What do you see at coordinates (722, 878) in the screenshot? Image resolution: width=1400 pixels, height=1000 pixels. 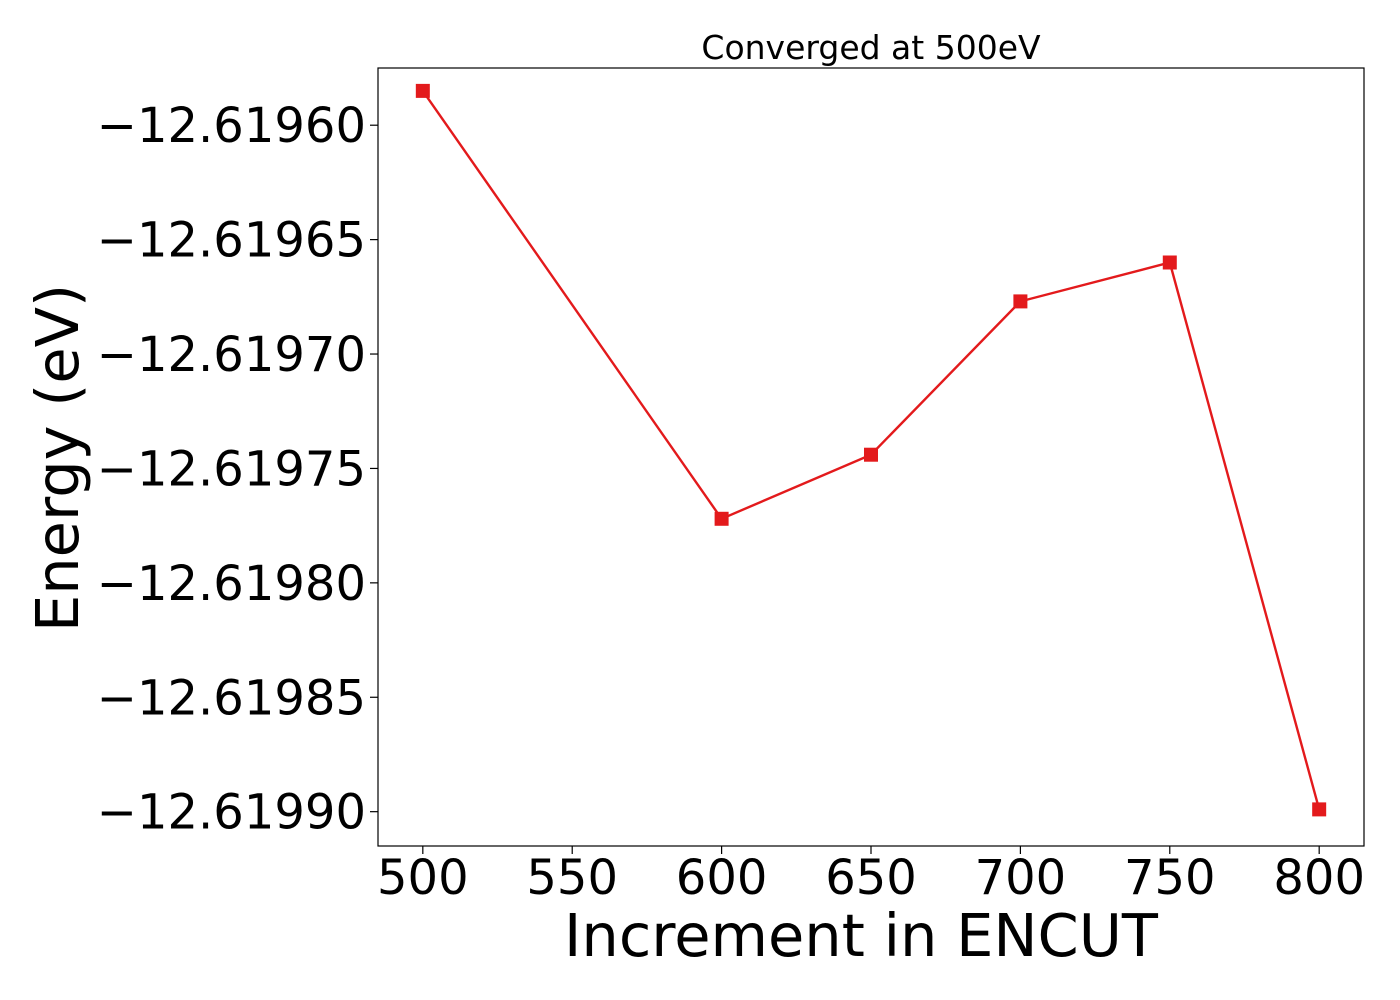 I see `x-tick-label: 600` at bounding box center [722, 878].